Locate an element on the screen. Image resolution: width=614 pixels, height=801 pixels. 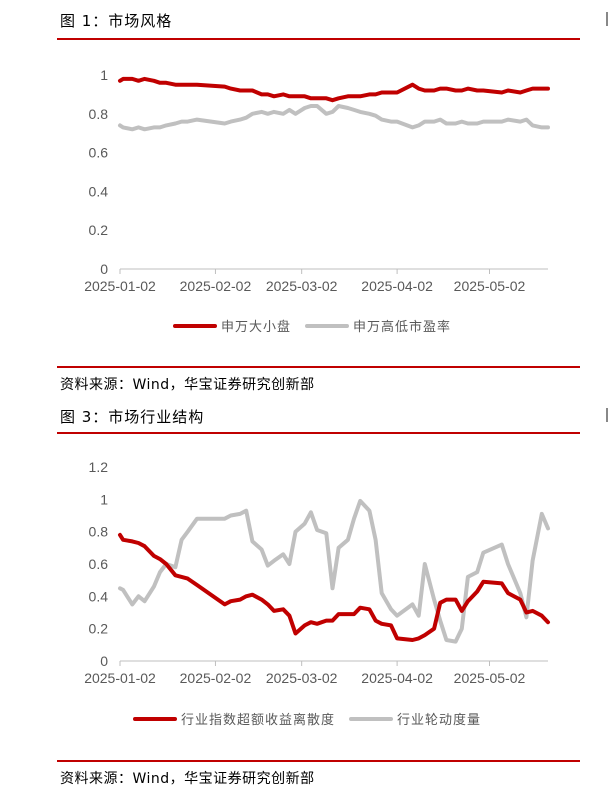
legend-label: 行业指数超额收益离散度 is located at coordinates (258, 719).